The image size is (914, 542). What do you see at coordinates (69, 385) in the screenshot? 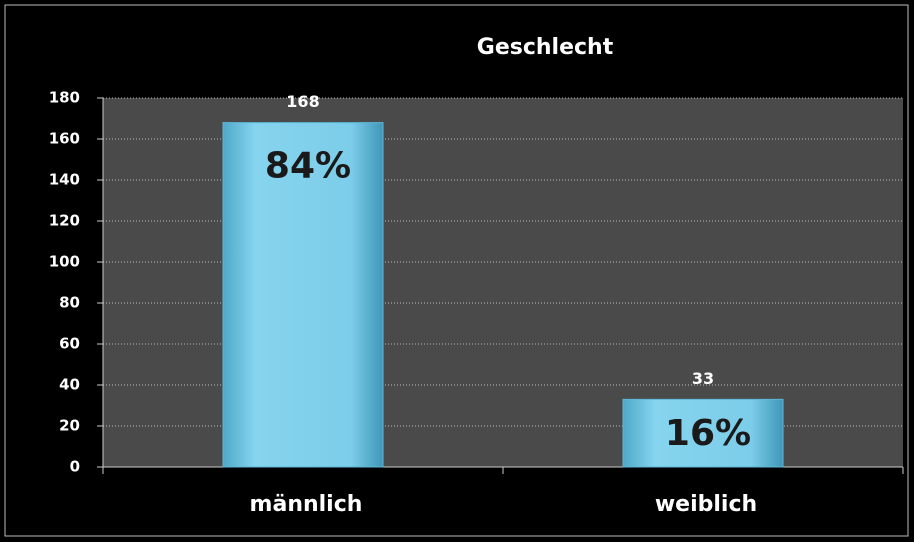
I see `y-tick-label: 40` at bounding box center [69, 385].